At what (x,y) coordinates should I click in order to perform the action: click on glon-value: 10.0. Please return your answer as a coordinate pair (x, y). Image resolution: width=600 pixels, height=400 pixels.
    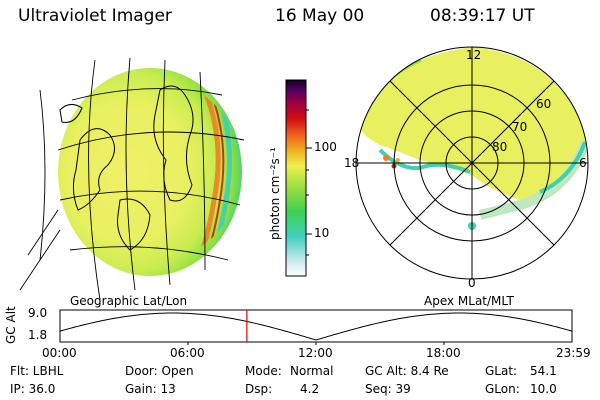
    Looking at the image, I should click on (543, 389).